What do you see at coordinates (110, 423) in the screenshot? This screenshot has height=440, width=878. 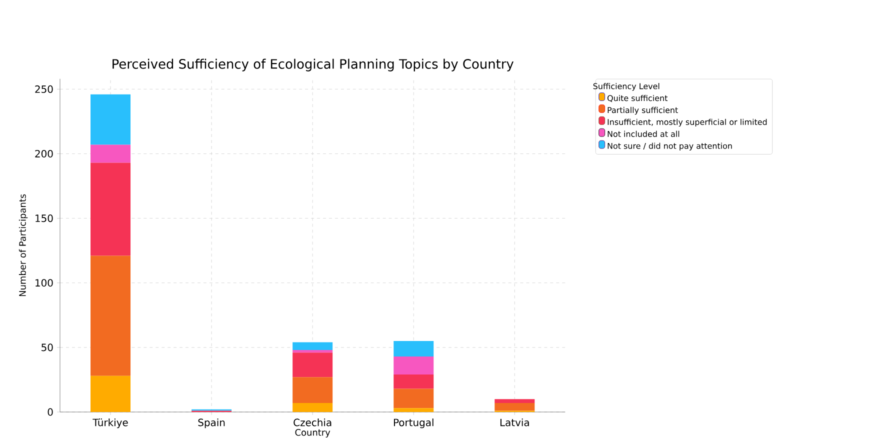 I see `x-tick-label: Türkiye` at bounding box center [110, 423].